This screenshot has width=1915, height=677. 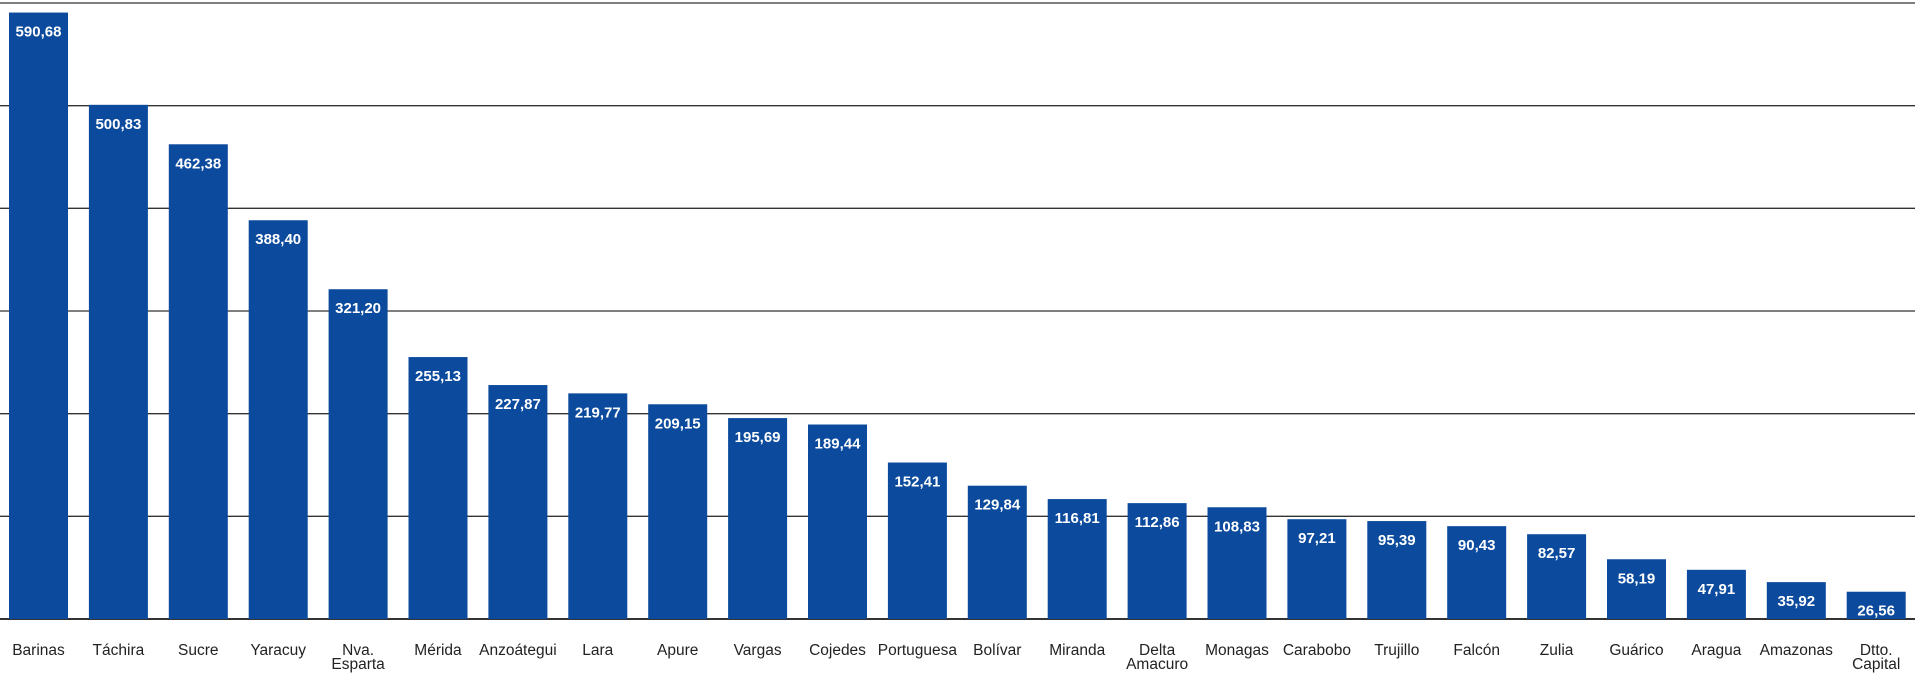 What do you see at coordinates (278, 650) in the screenshot?
I see `category-label: Yaracuy` at bounding box center [278, 650].